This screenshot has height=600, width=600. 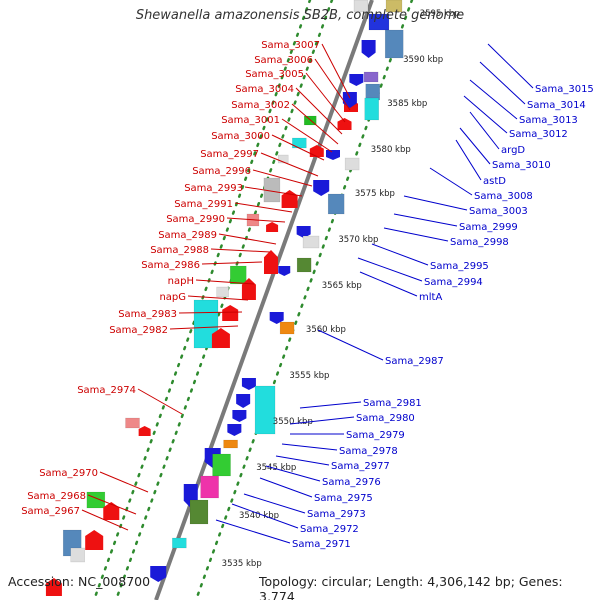 What do you see at coordinates (440, 14) in the screenshot?
I see `scale-label: 3595 kbp` at bounding box center [440, 14].